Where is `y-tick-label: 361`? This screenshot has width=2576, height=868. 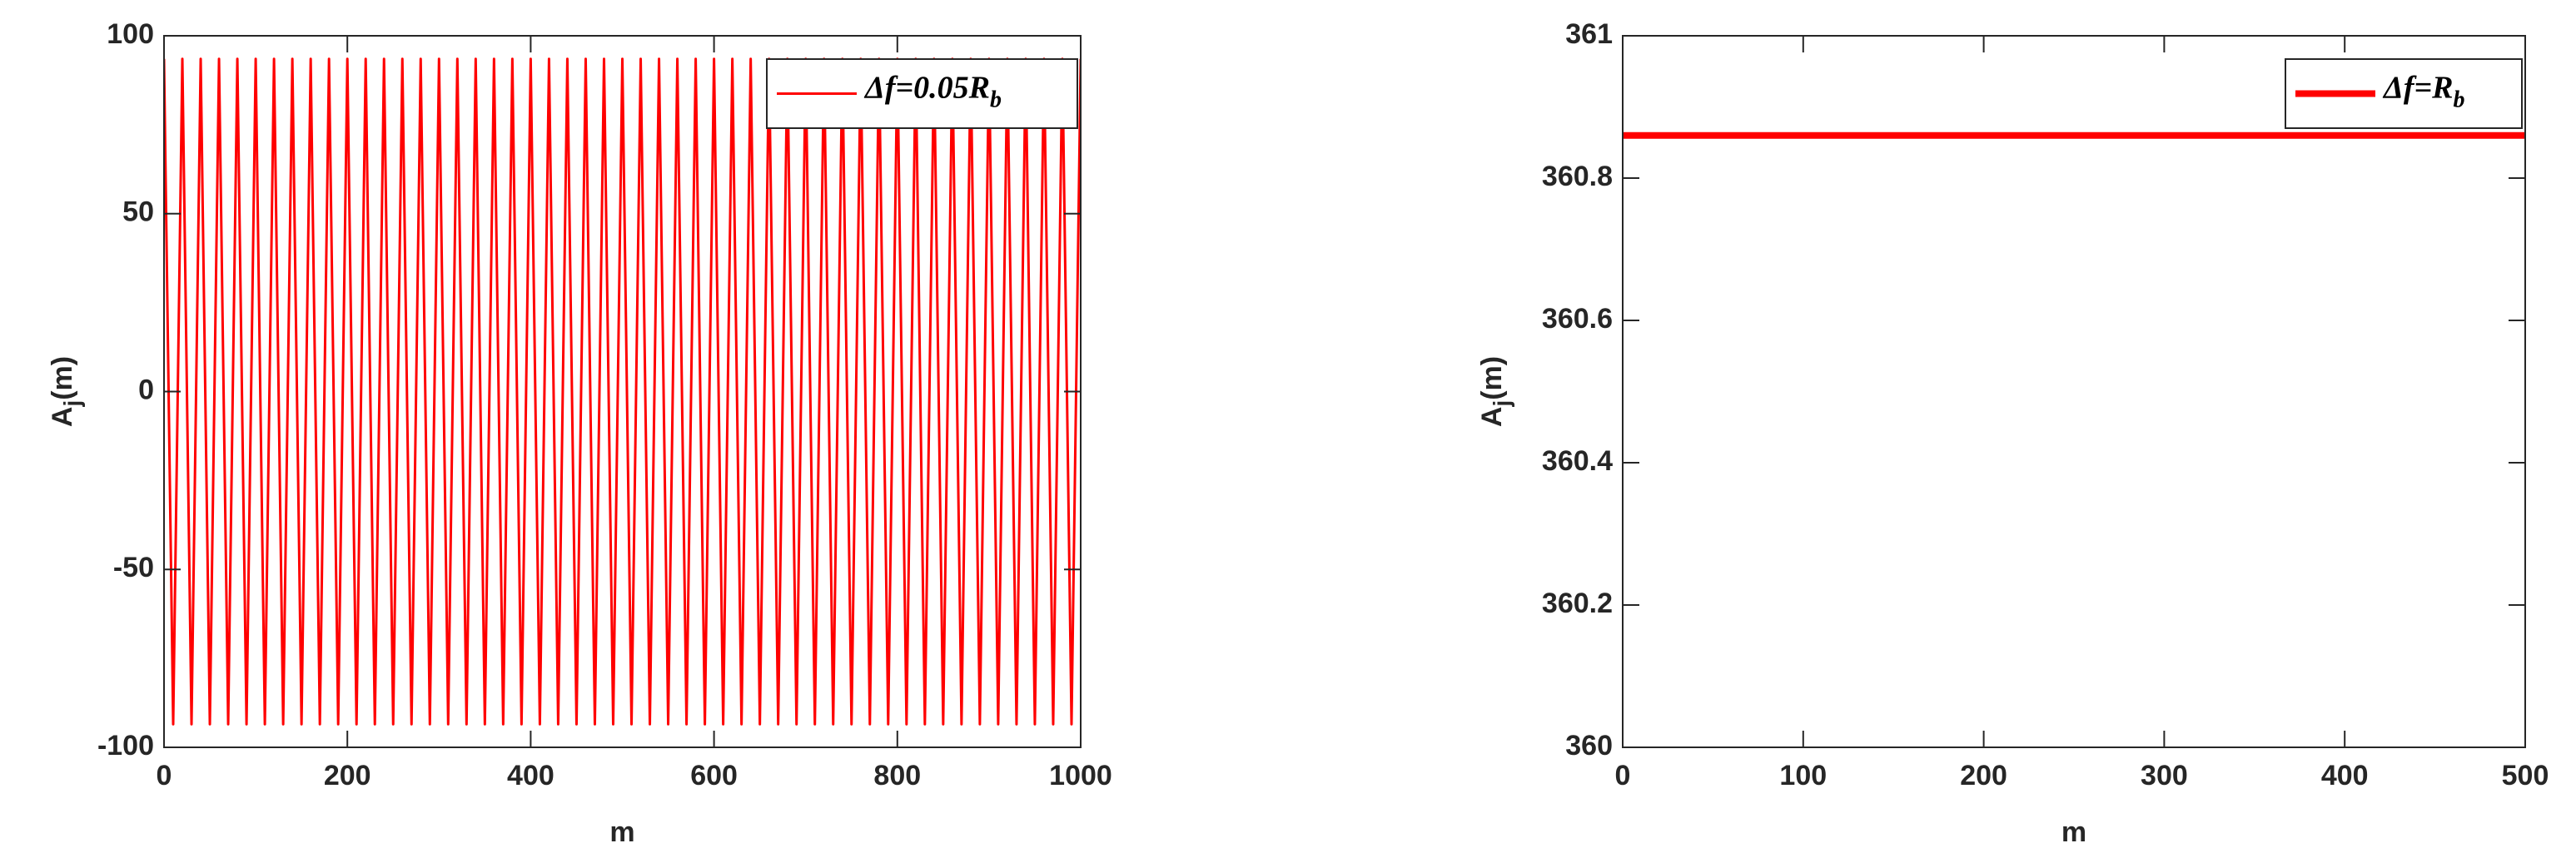
y-tick-label: 361 is located at coordinates (1589, 34).